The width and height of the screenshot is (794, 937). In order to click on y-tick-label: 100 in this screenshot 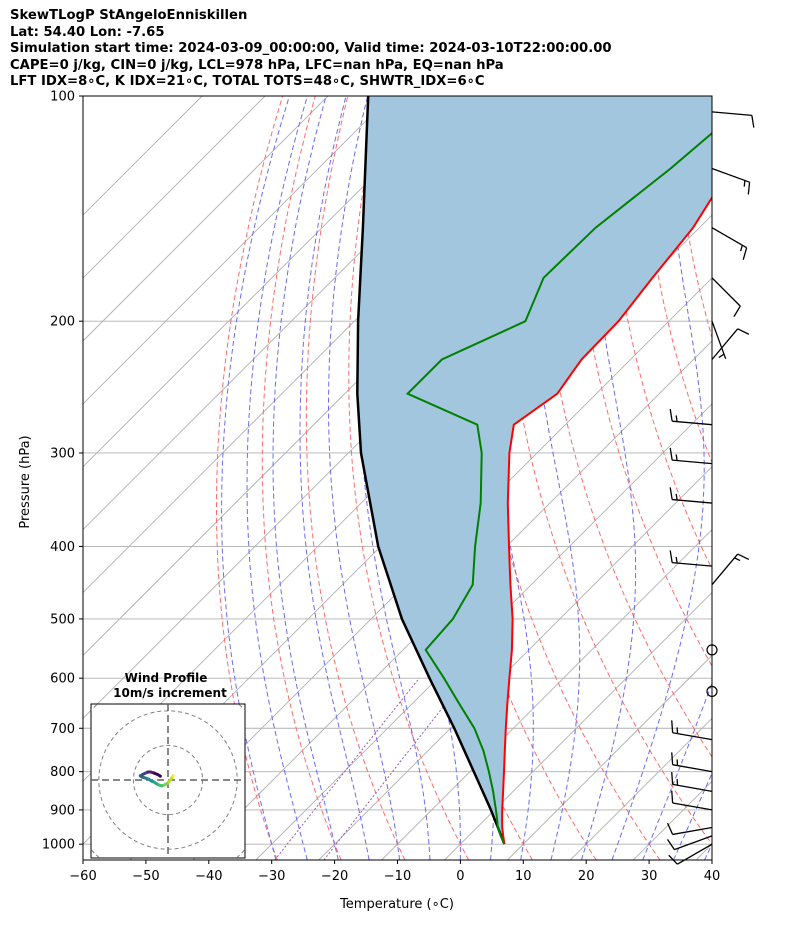, I will do `click(62, 97)`.